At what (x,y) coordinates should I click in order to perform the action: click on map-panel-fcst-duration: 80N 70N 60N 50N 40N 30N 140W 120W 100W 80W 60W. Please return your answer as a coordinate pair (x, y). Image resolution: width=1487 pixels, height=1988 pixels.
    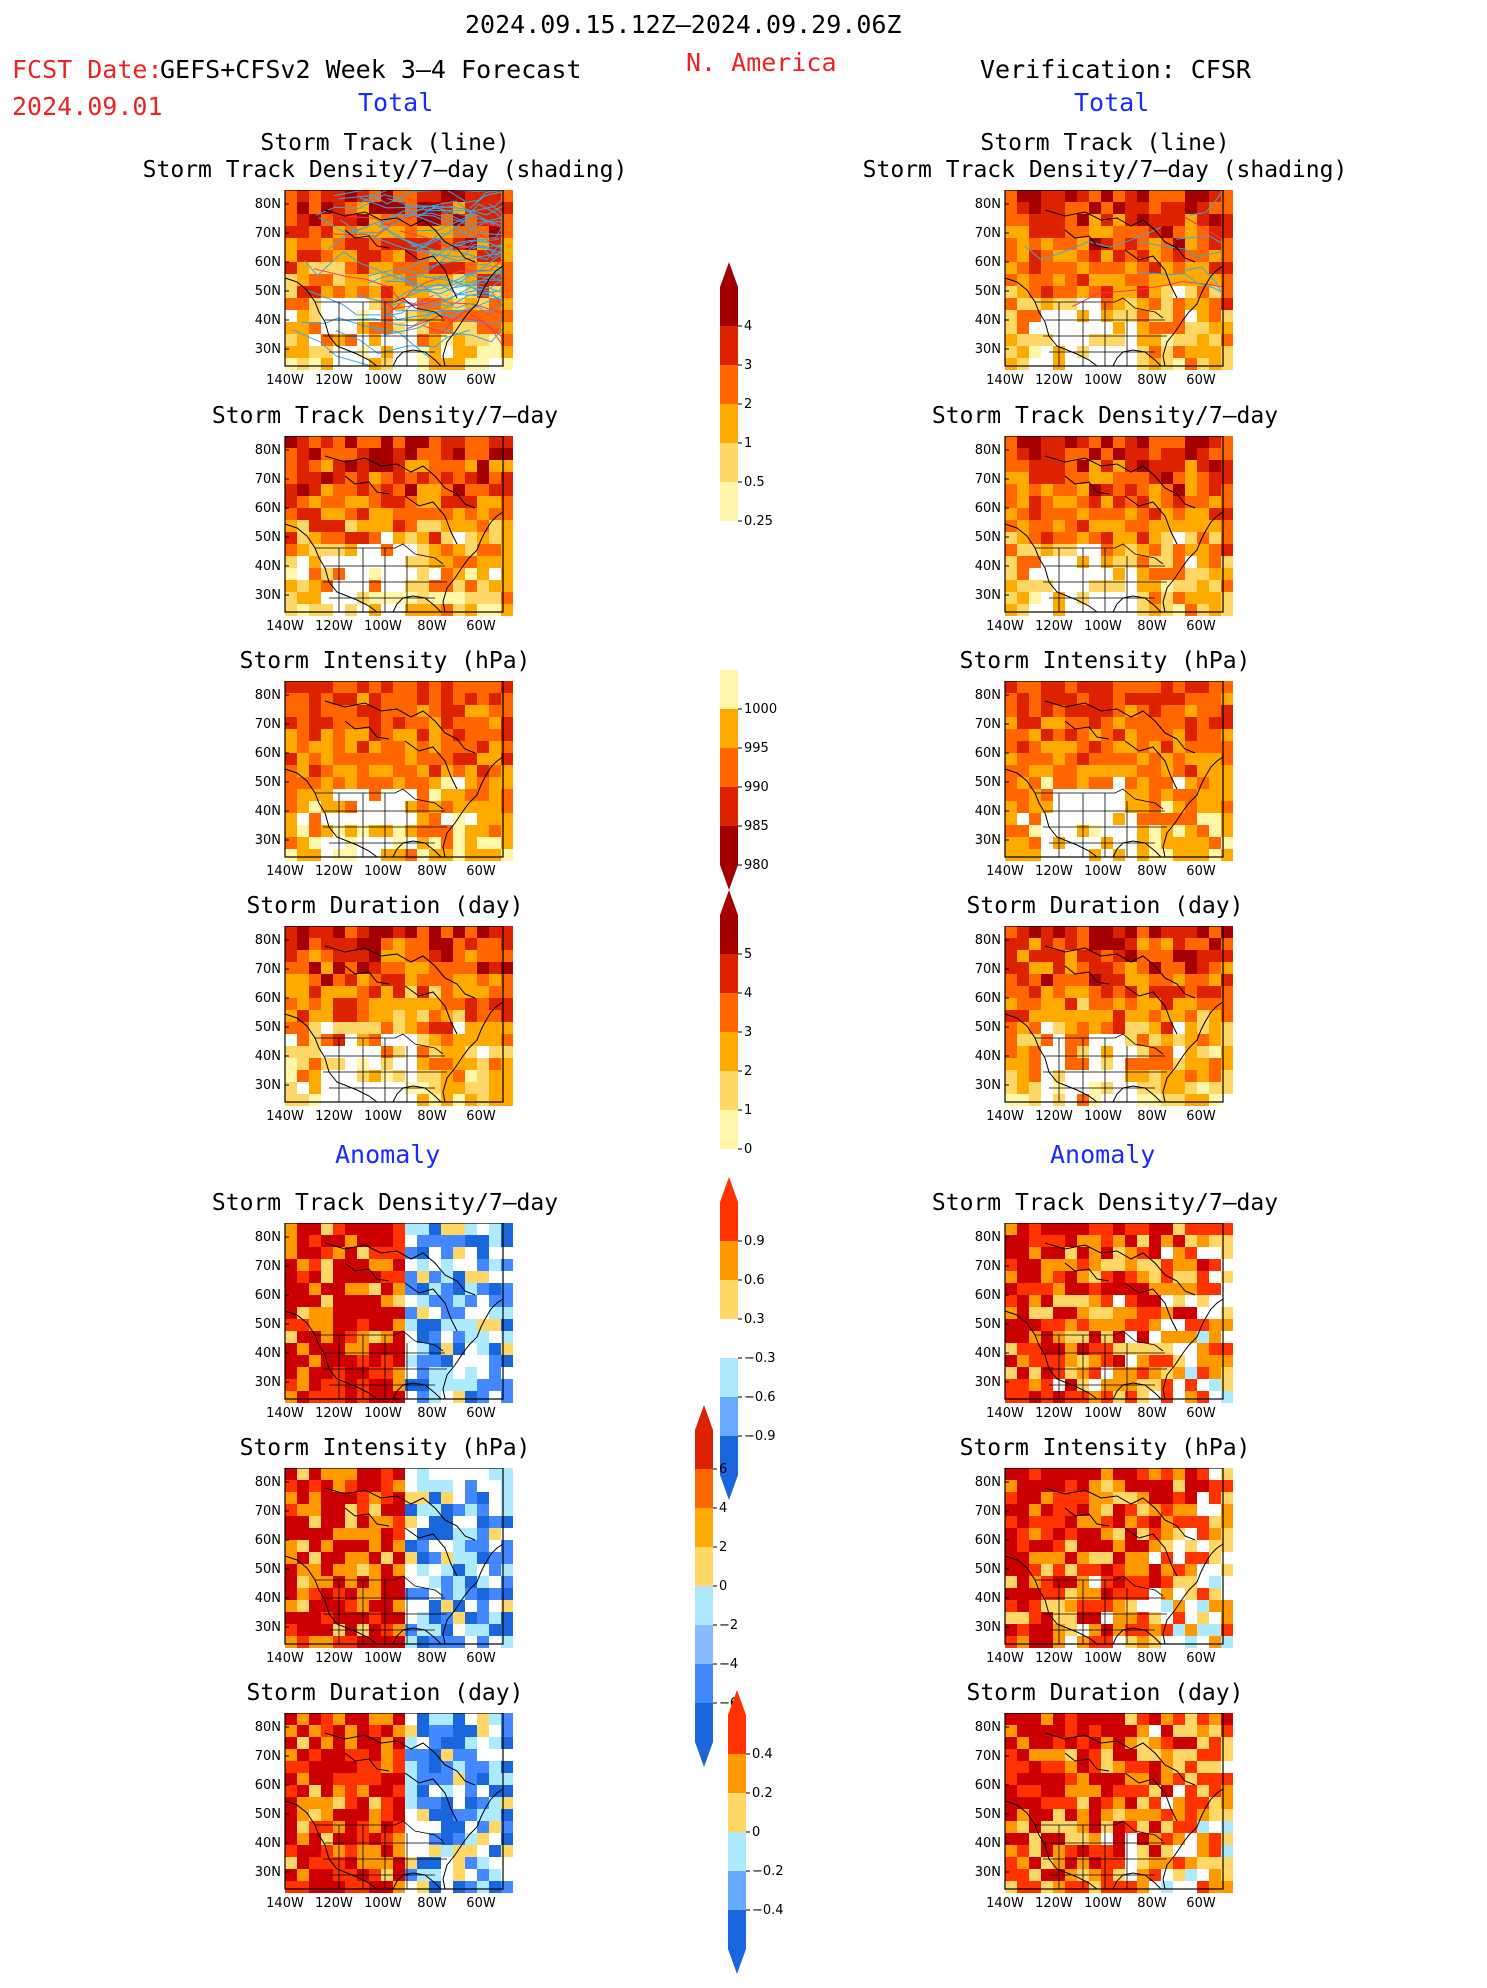
    Looking at the image, I should click on (374, 1029).